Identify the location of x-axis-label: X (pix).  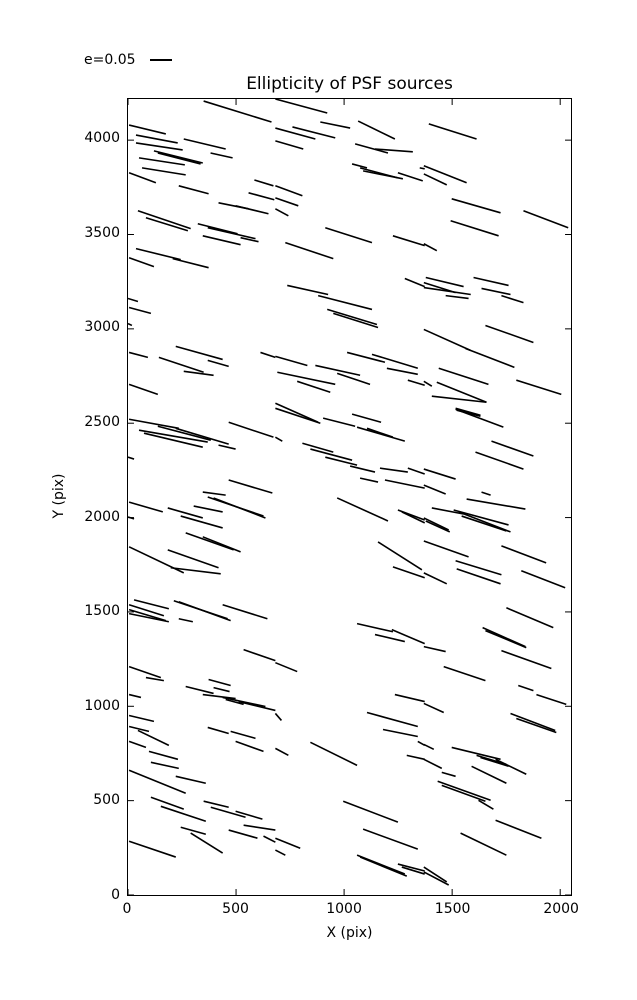
(349, 933).